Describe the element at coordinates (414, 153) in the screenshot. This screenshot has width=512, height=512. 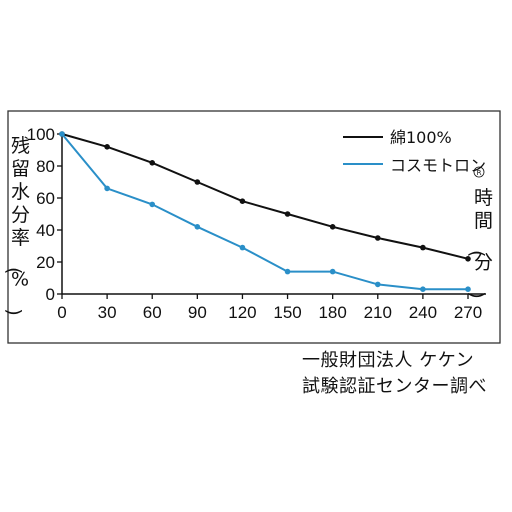
I see `legend: 綿100% コスモトロン R` at that location.